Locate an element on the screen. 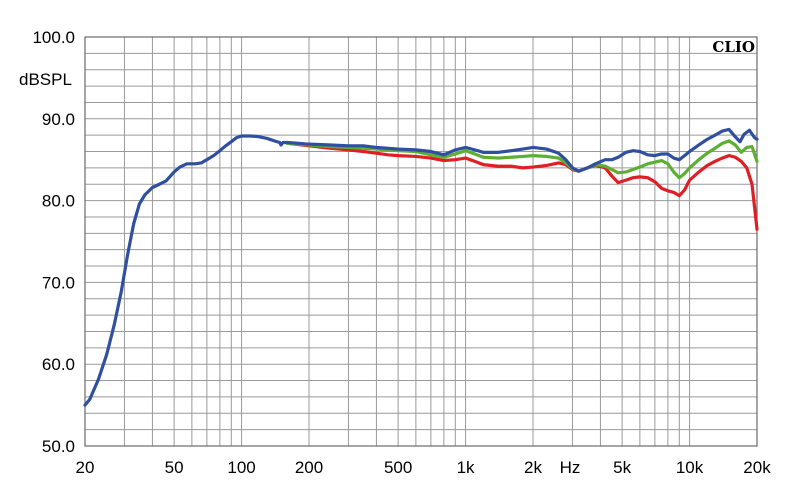 The image size is (800, 504). x-tick-label: 20k is located at coordinates (757, 467).